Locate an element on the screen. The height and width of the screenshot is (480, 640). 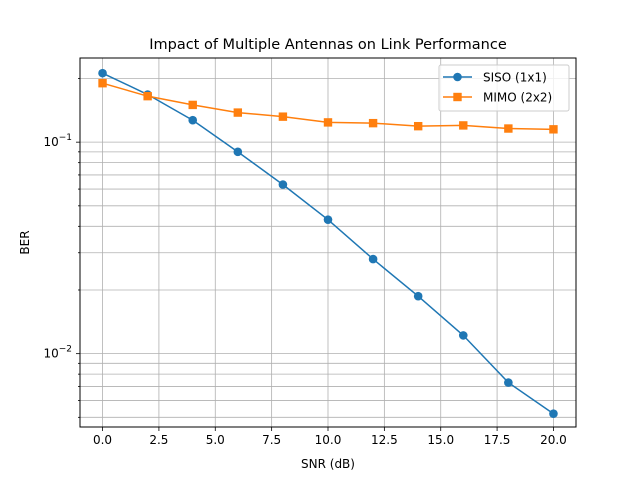
legend-entry-2: MIMO (2x2) is located at coordinates (497, 98).